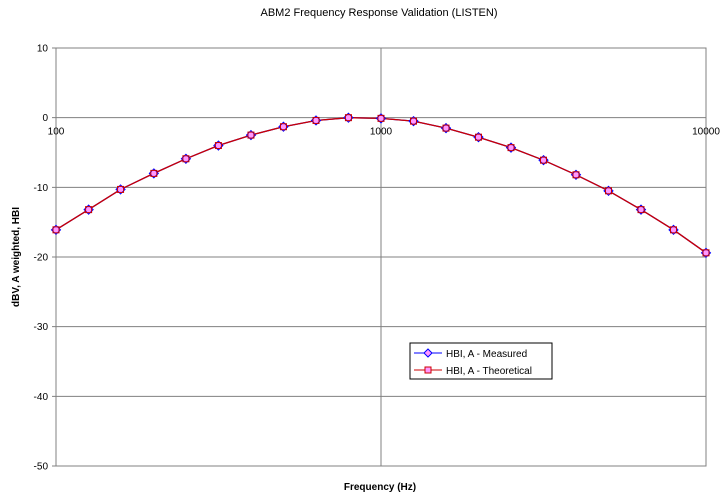 The height and width of the screenshot is (495, 724). I want to click on y-tick-label: -10, so click(41, 188).